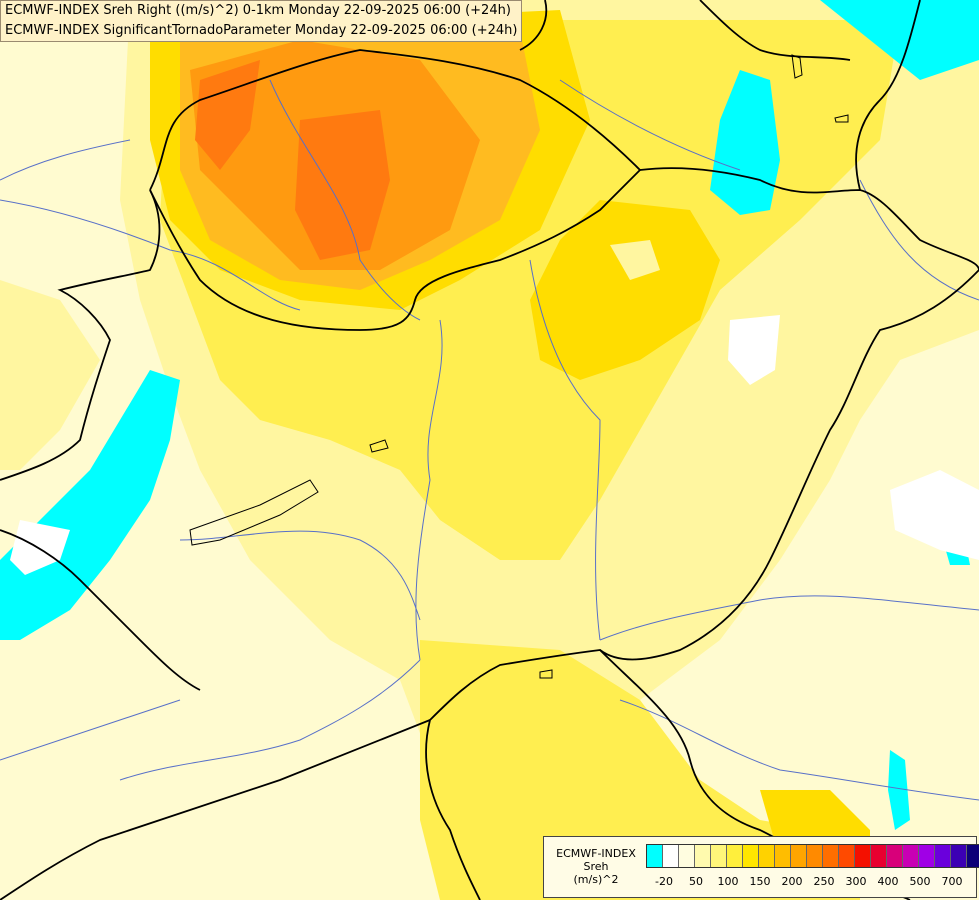 The width and height of the screenshot is (979, 900). Describe the element at coordinates (760, 881) in the screenshot. I see `legend-tick-label: 150` at that location.